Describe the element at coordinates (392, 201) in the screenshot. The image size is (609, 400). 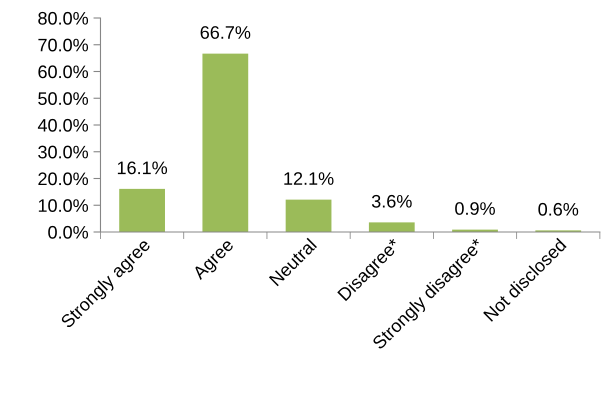
I see `data-label: 3.6%` at that location.